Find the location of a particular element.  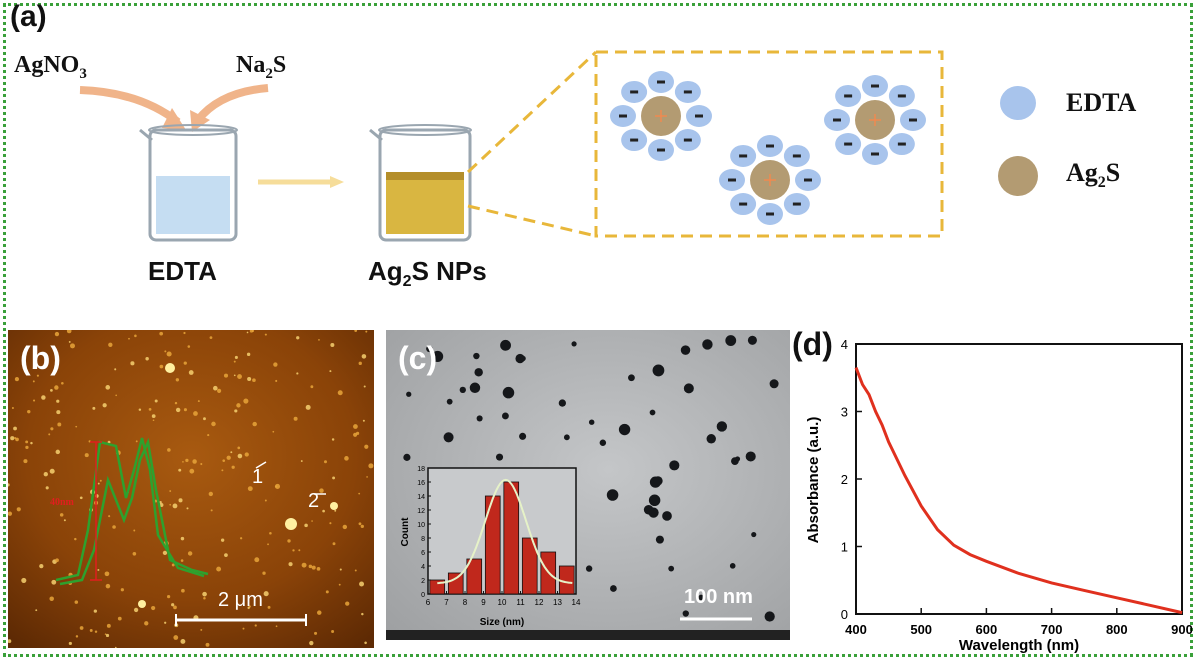

reagent-na2s: Na2S is located at coordinates (261, 67).